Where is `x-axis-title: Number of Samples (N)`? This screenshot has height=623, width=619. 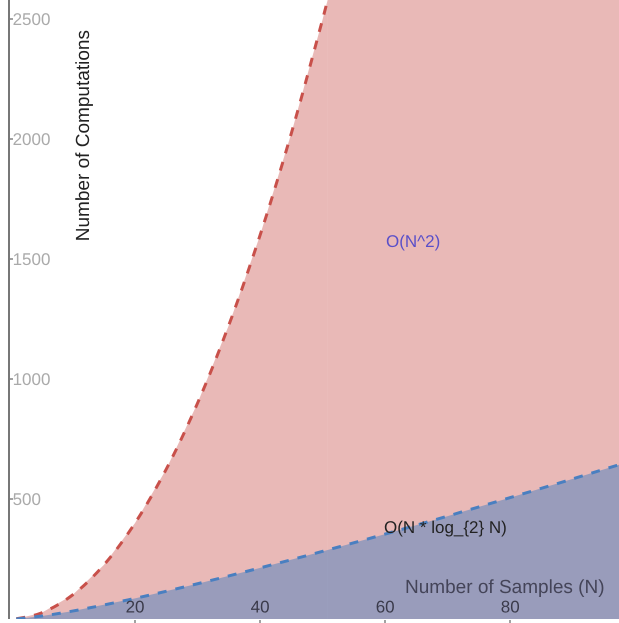
x-axis-title: Number of Samples (N) is located at coordinates (505, 587).